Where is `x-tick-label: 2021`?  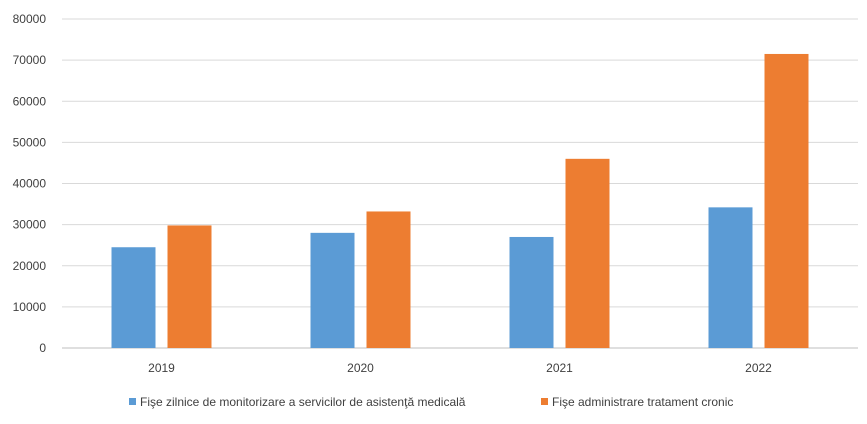 x-tick-label: 2021 is located at coordinates (559, 368).